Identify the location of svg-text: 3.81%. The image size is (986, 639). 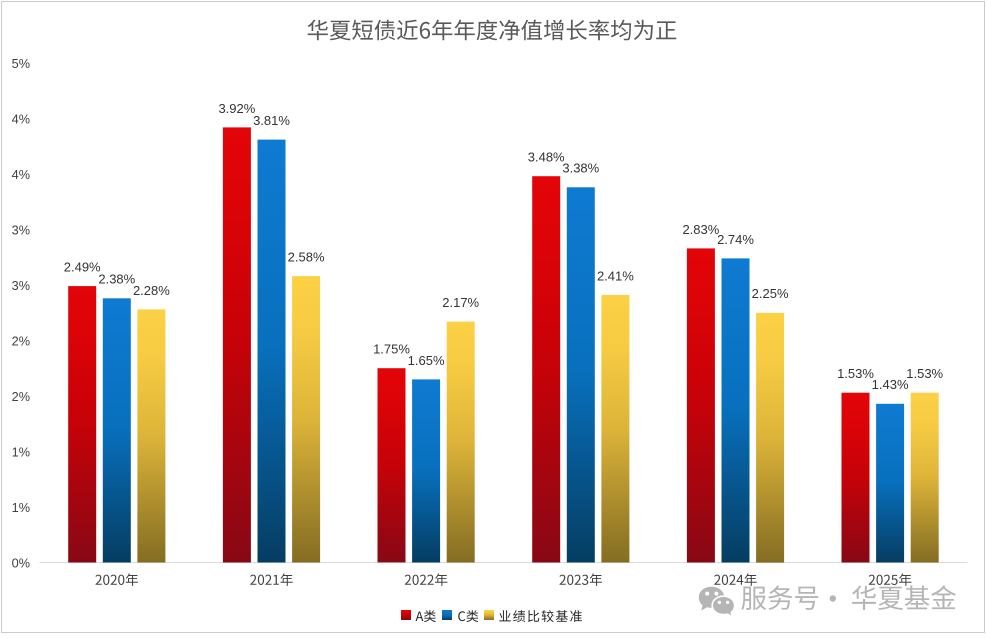
(271, 120).